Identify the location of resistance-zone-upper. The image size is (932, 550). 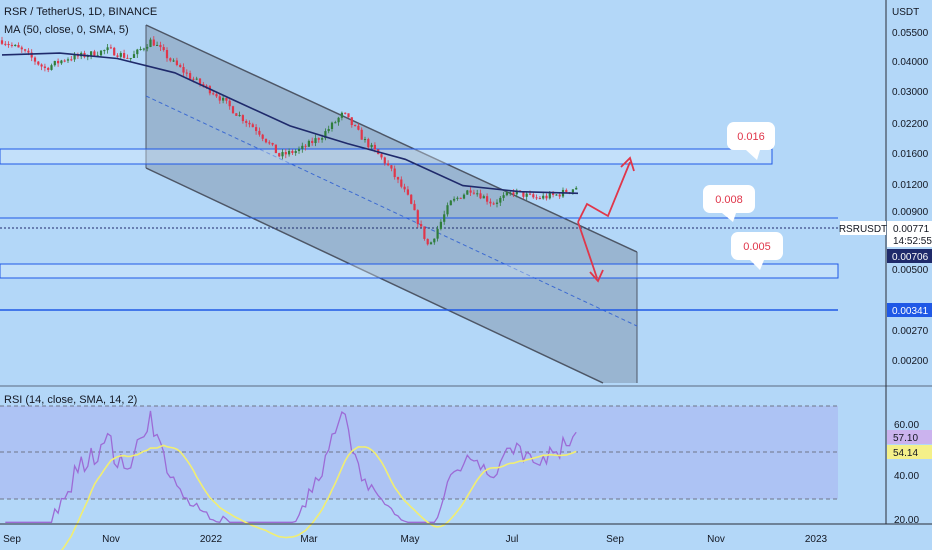
(386, 156).